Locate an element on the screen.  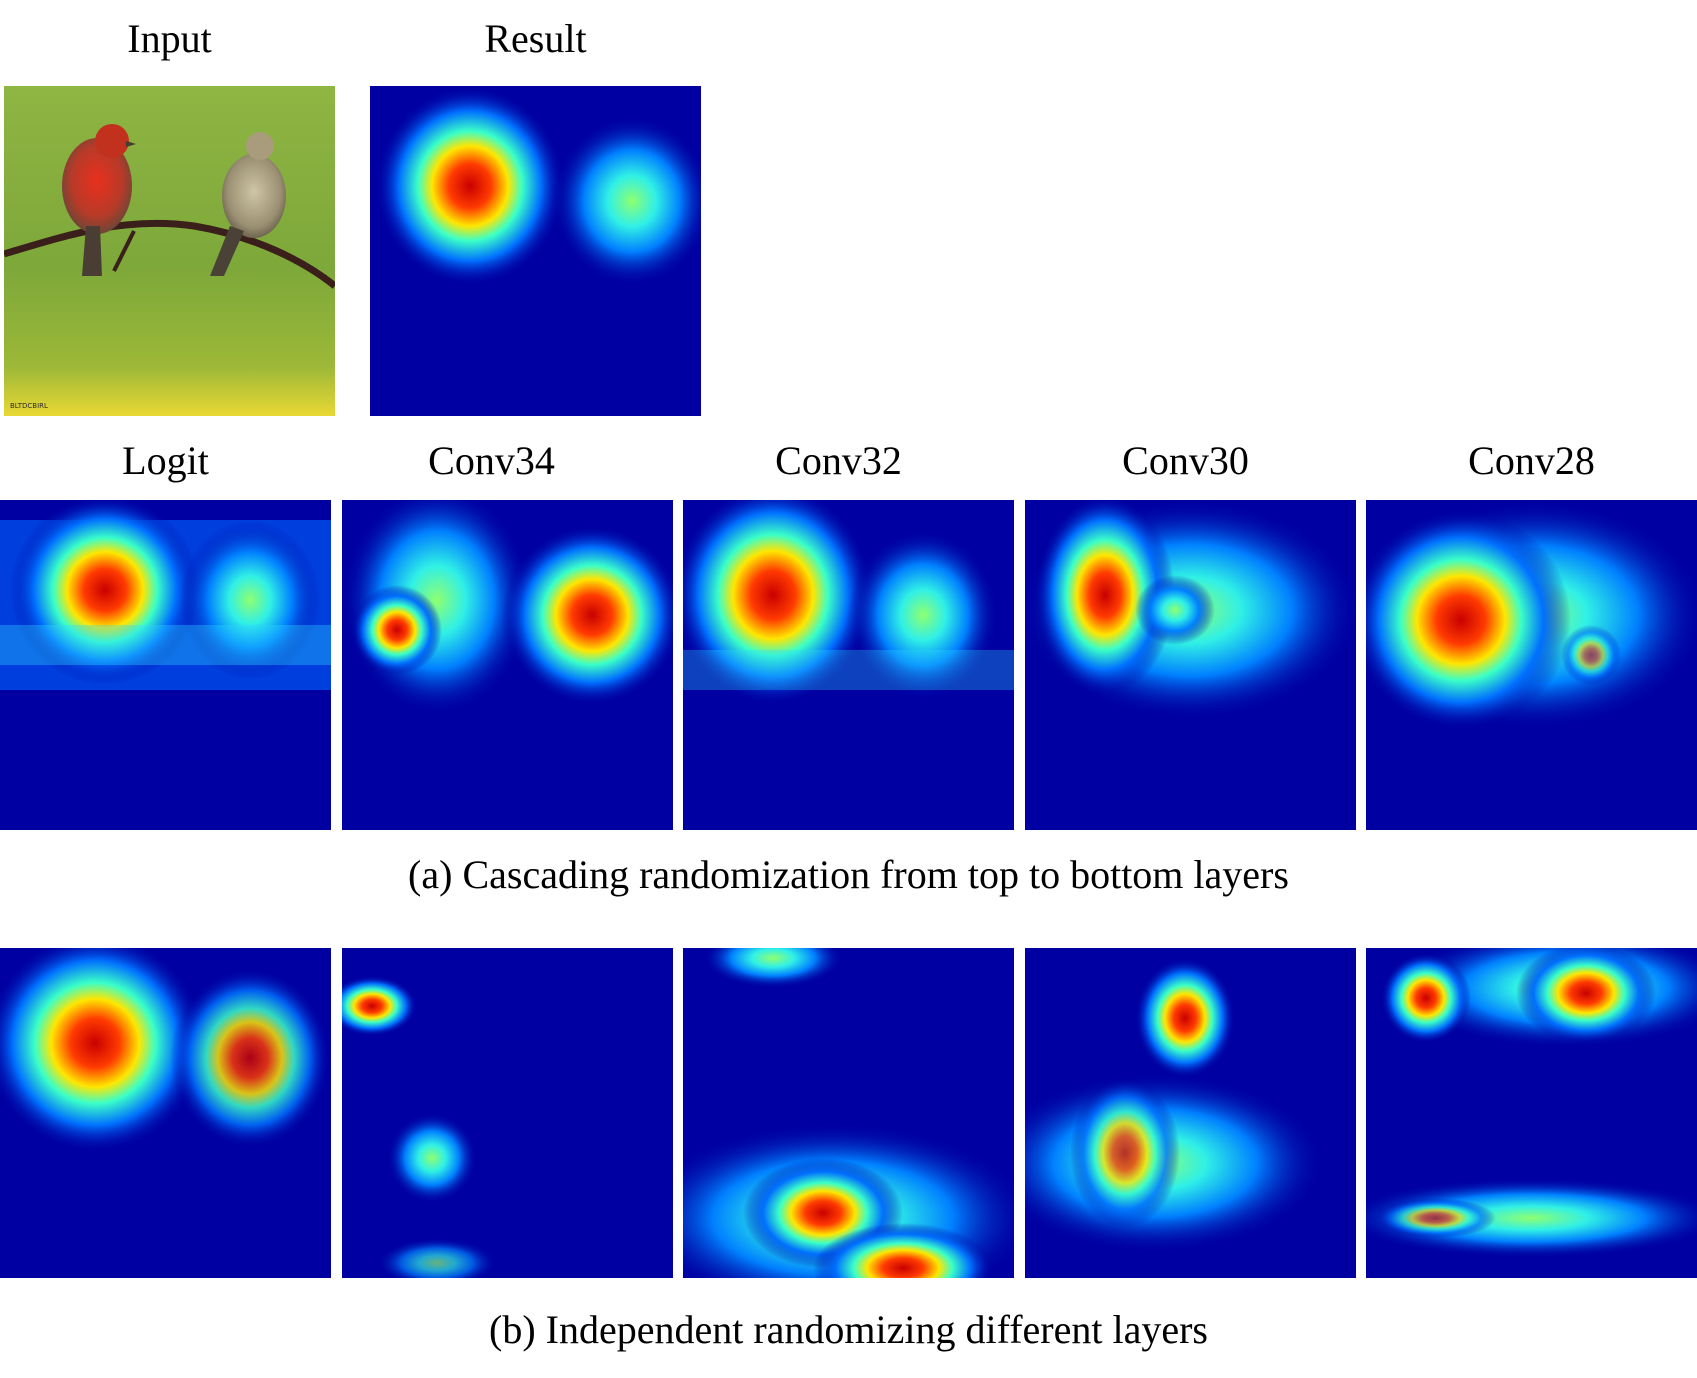
layer-label-conv34: Conv34 is located at coordinates (491, 460).